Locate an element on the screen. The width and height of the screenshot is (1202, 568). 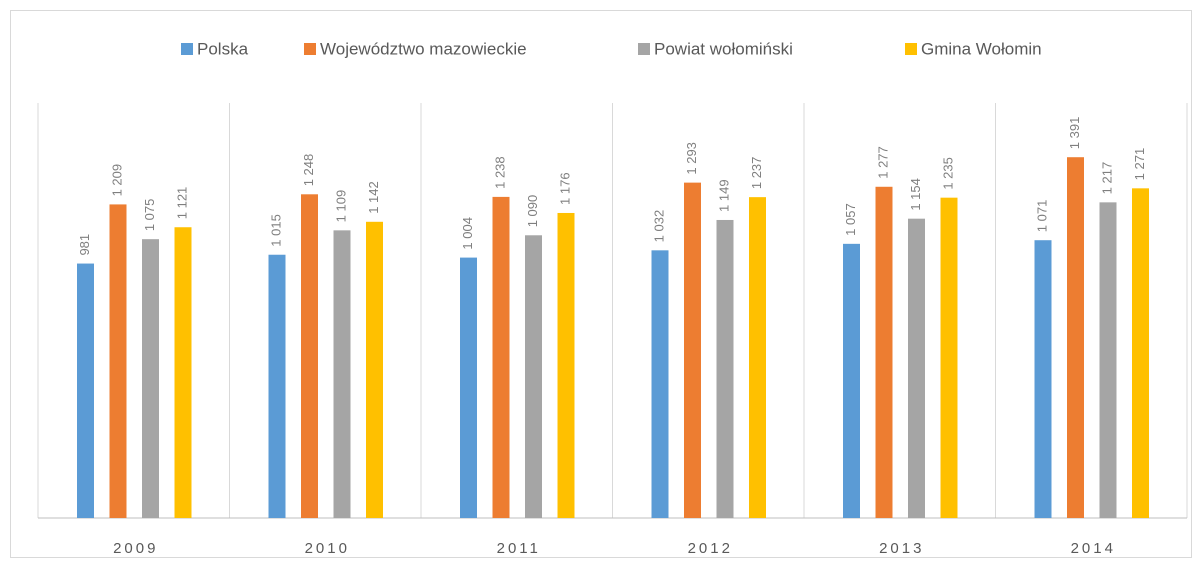
x-tick-label: 2009 is located at coordinates (135, 548).